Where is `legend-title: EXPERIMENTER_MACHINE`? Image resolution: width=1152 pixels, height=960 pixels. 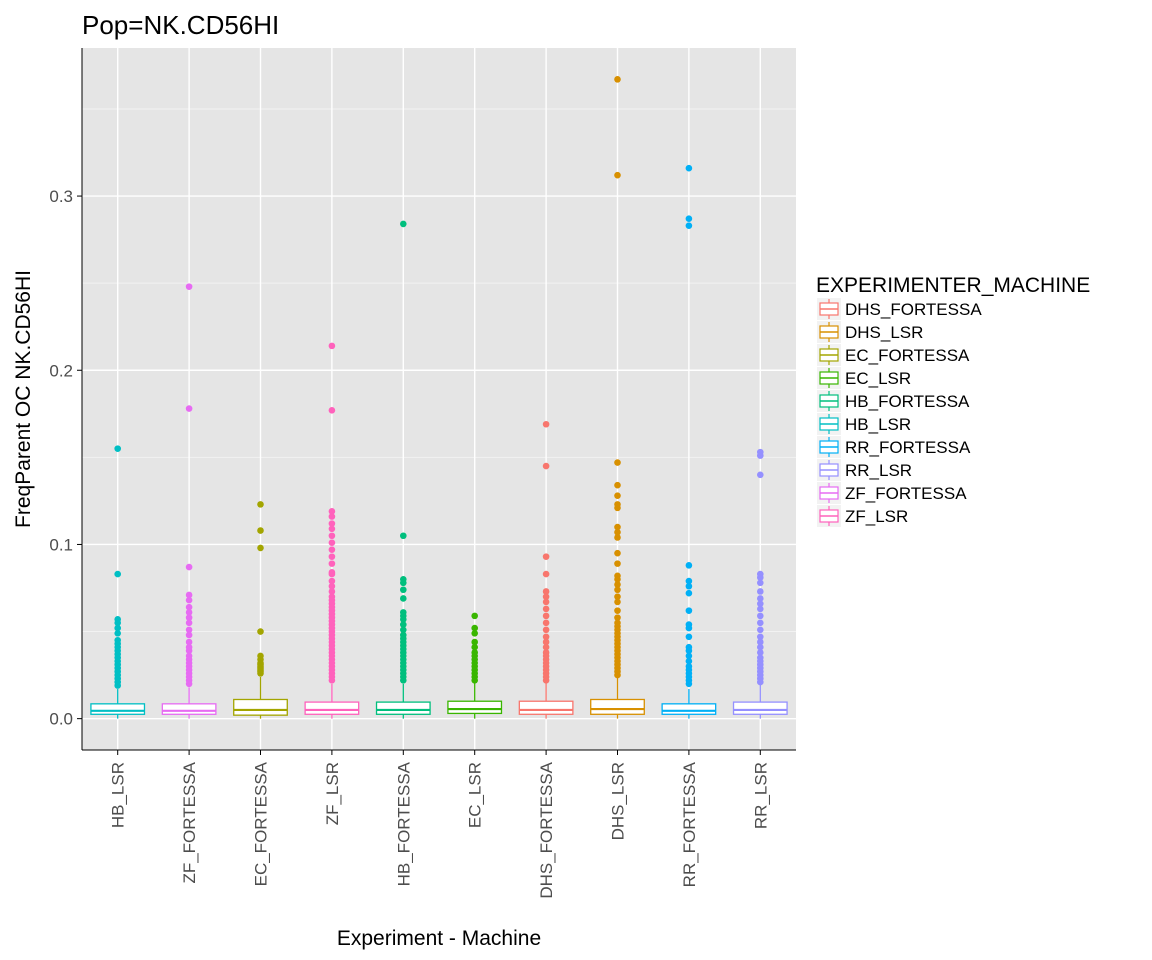 legend-title: EXPERIMENTER_MACHINE is located at coordinates (953, 285).